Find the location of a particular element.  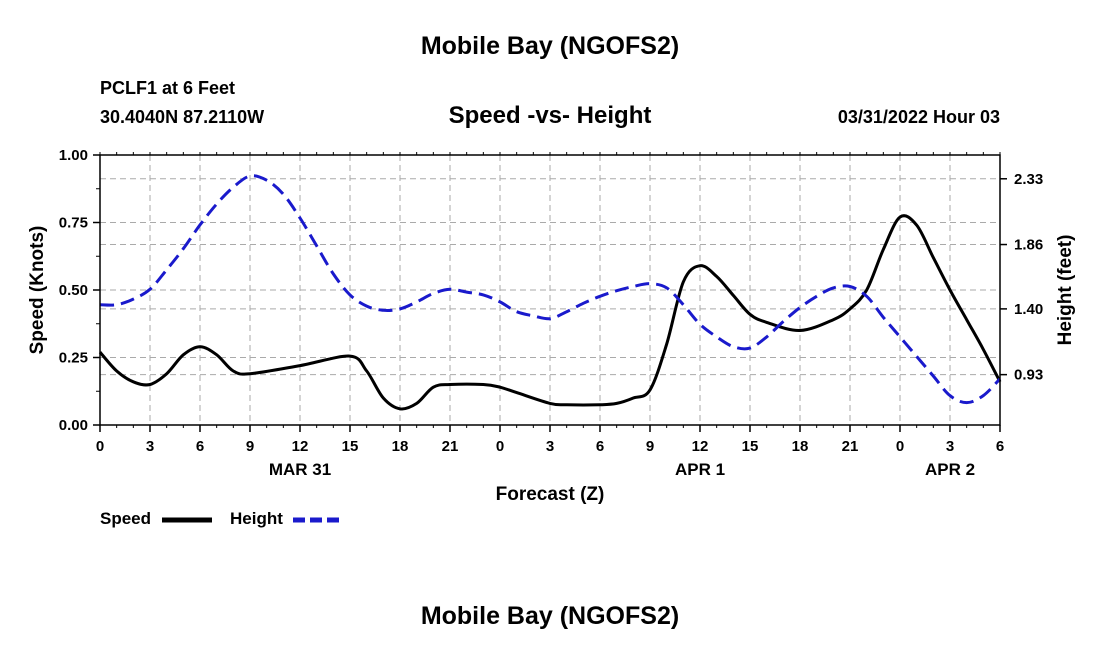

y-axis-label: Speed (Knots) is located at coordinates (37, 290).